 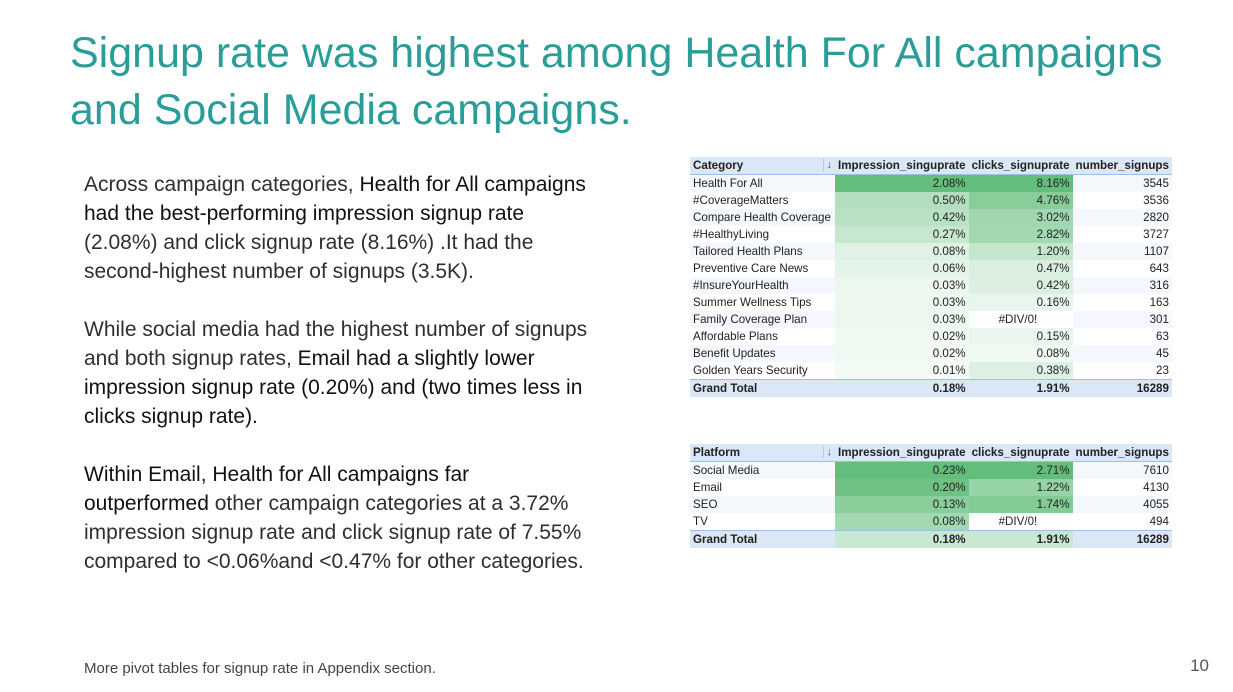 What do you see at coordinates (1156, 234) in the screenshot?
I see `row-signups: 3727` at bounding box center [1156, 234].